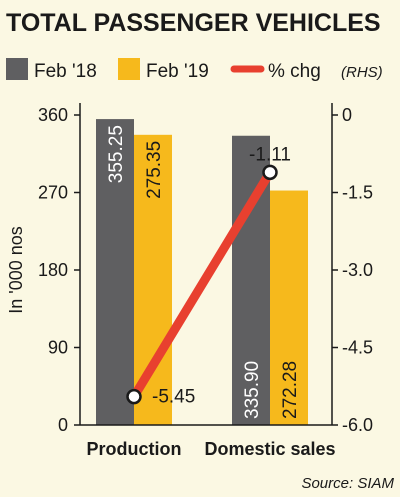 This screenshot has height=497, width=400. I want to click on category-labels: Production Domestic sales, so click(211, 449).